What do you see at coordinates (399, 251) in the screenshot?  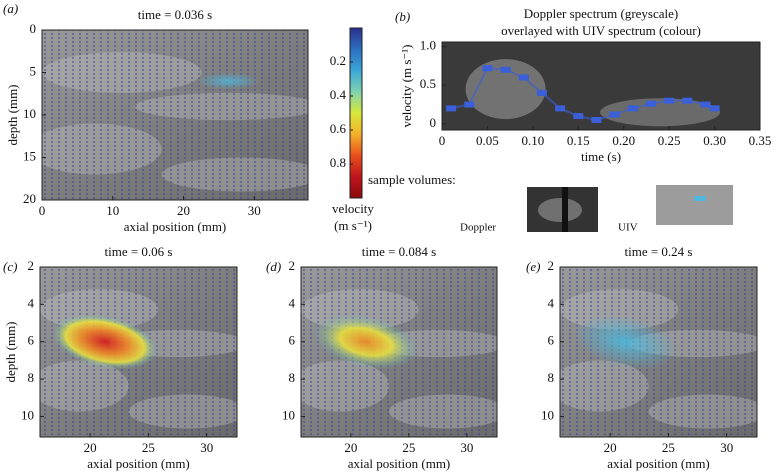 I see `chart-title: time = 0.084 s` at bounding box center [399, 251].